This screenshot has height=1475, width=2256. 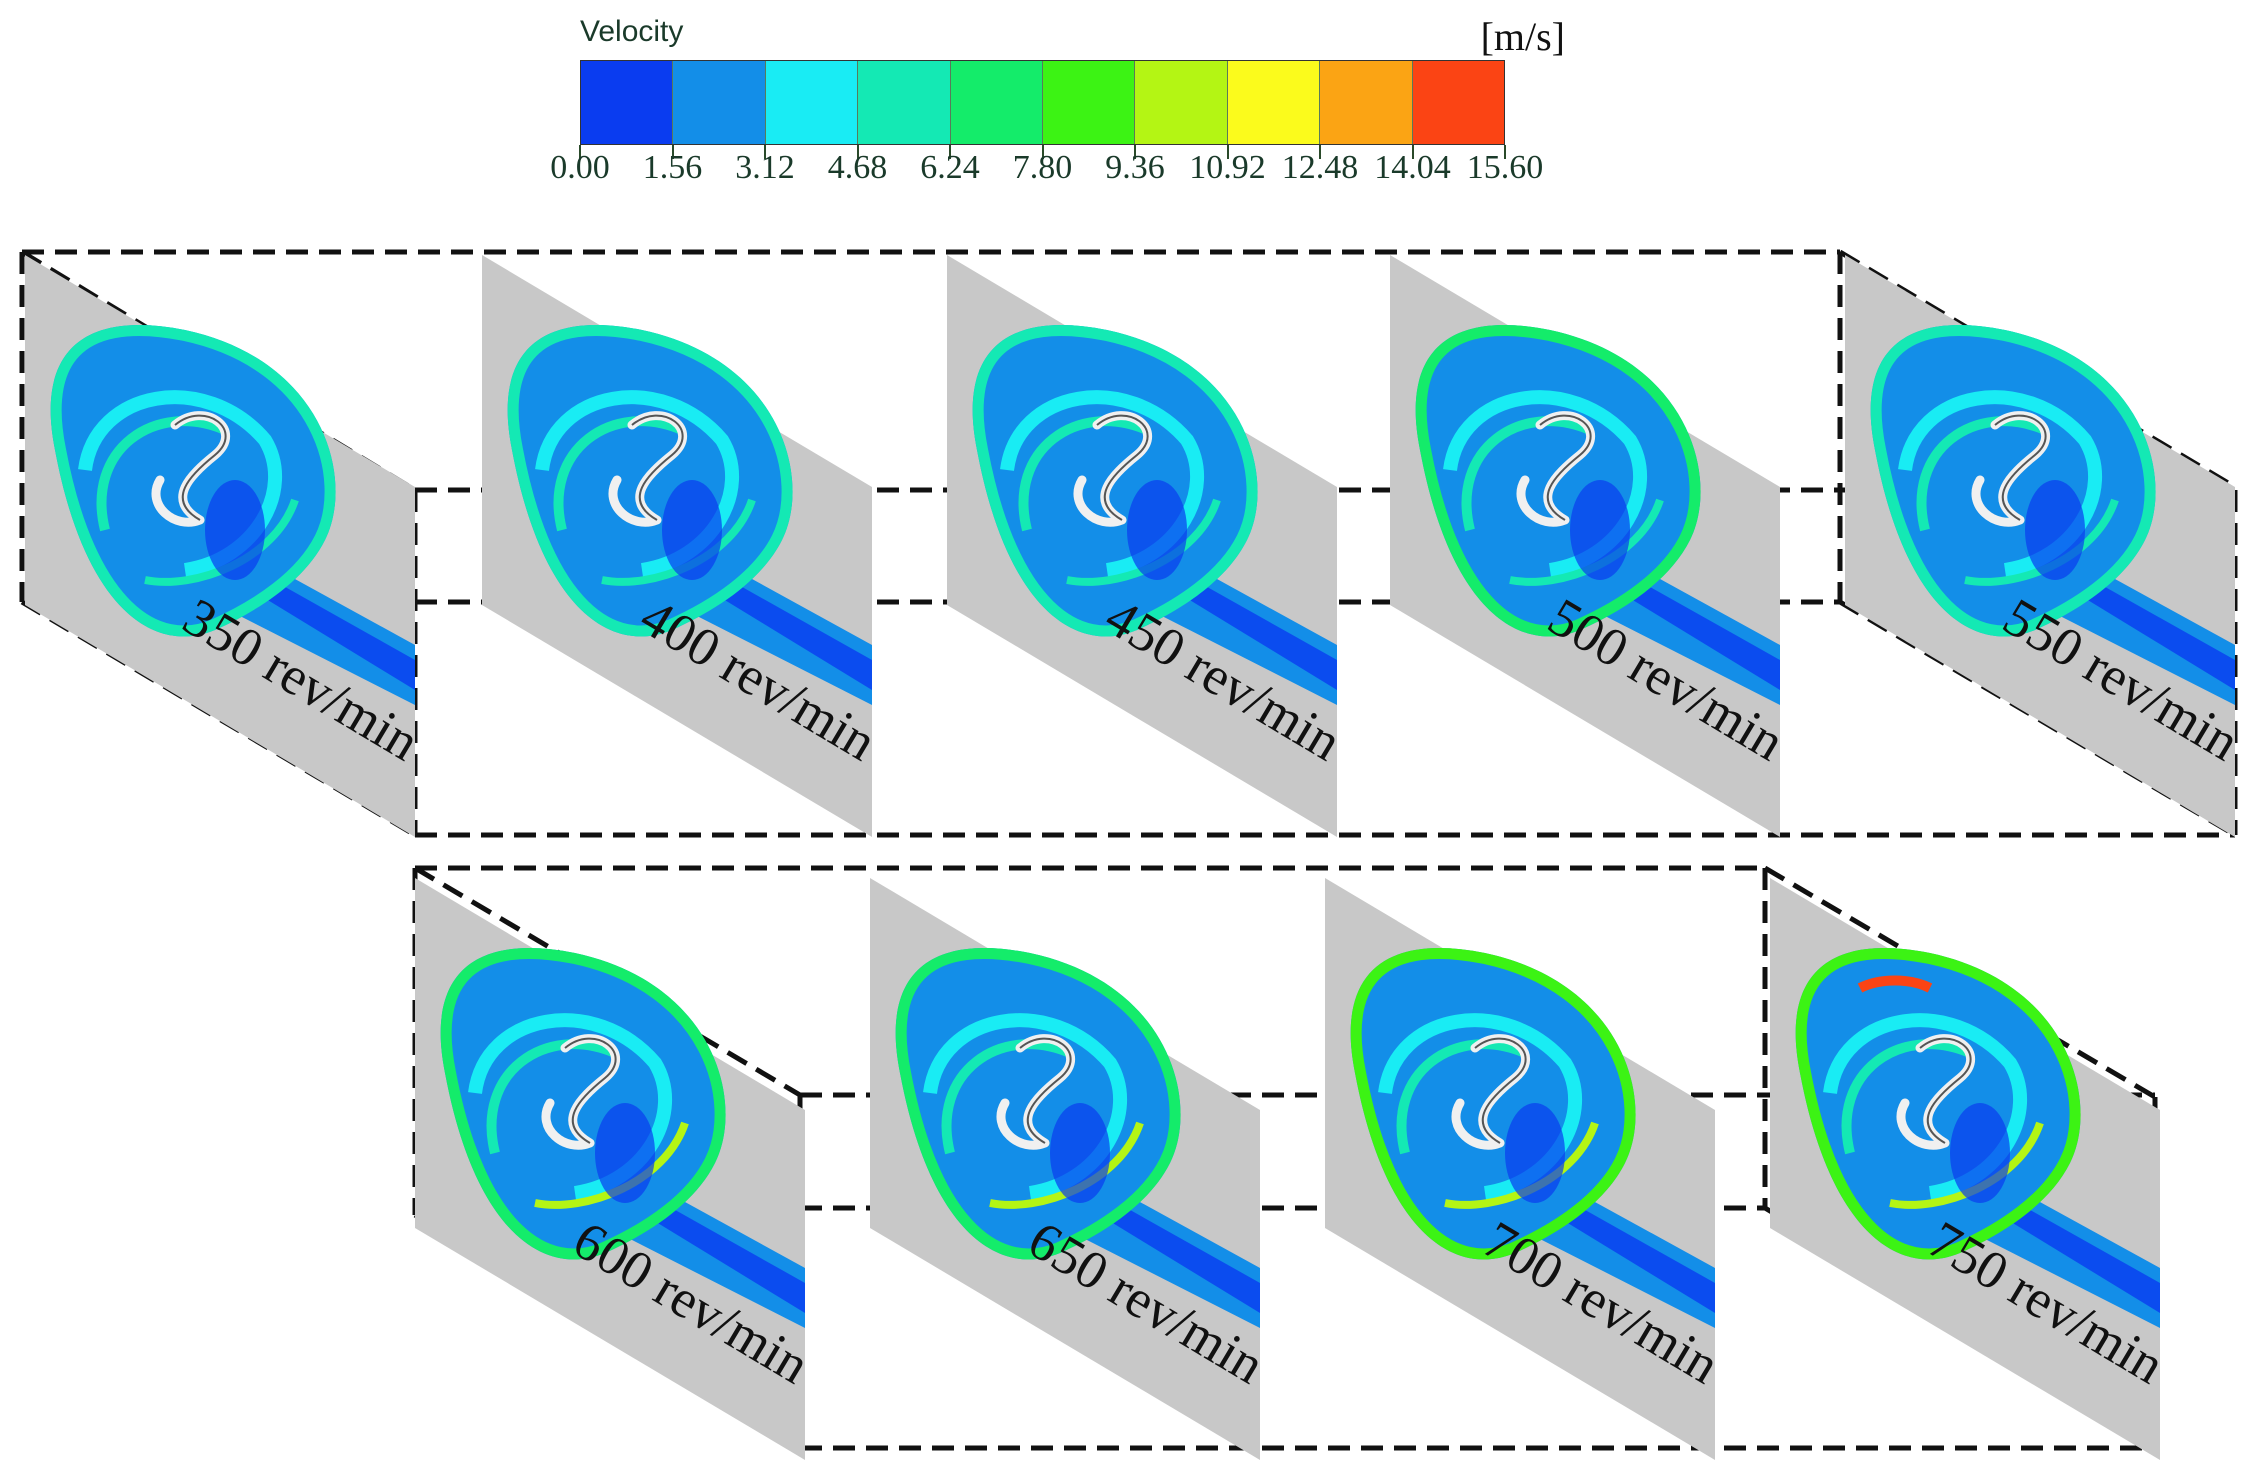 I want to click on legend-tick-label: 6.24, so click(x=950, y=167).